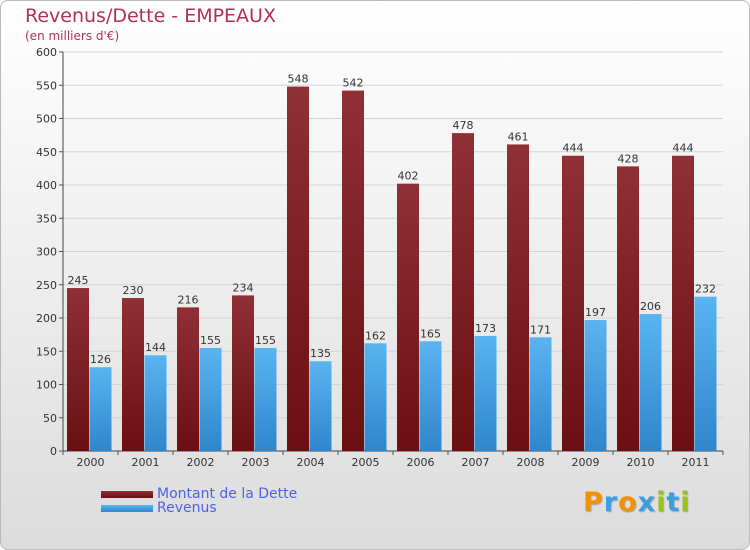 The height and width of the screenshot is (550, 750). What do you see at coordinates (463, 125) in the screenshot?
I see `value-label-dette: 478` at bounding box center [463, 125].